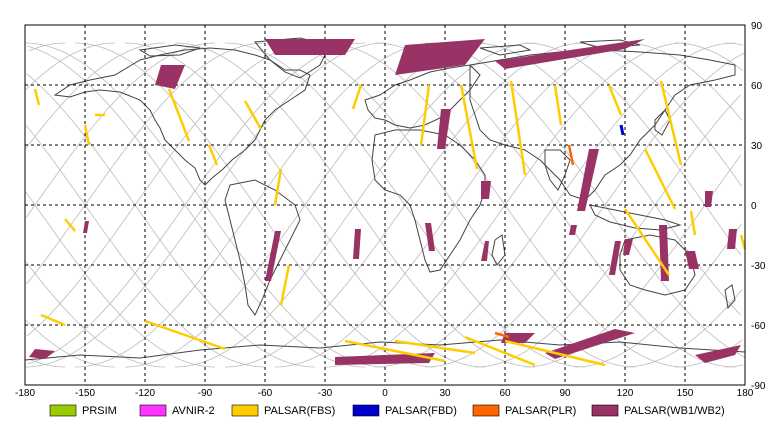  I want to click on coast-north-america, so click(182, 116).